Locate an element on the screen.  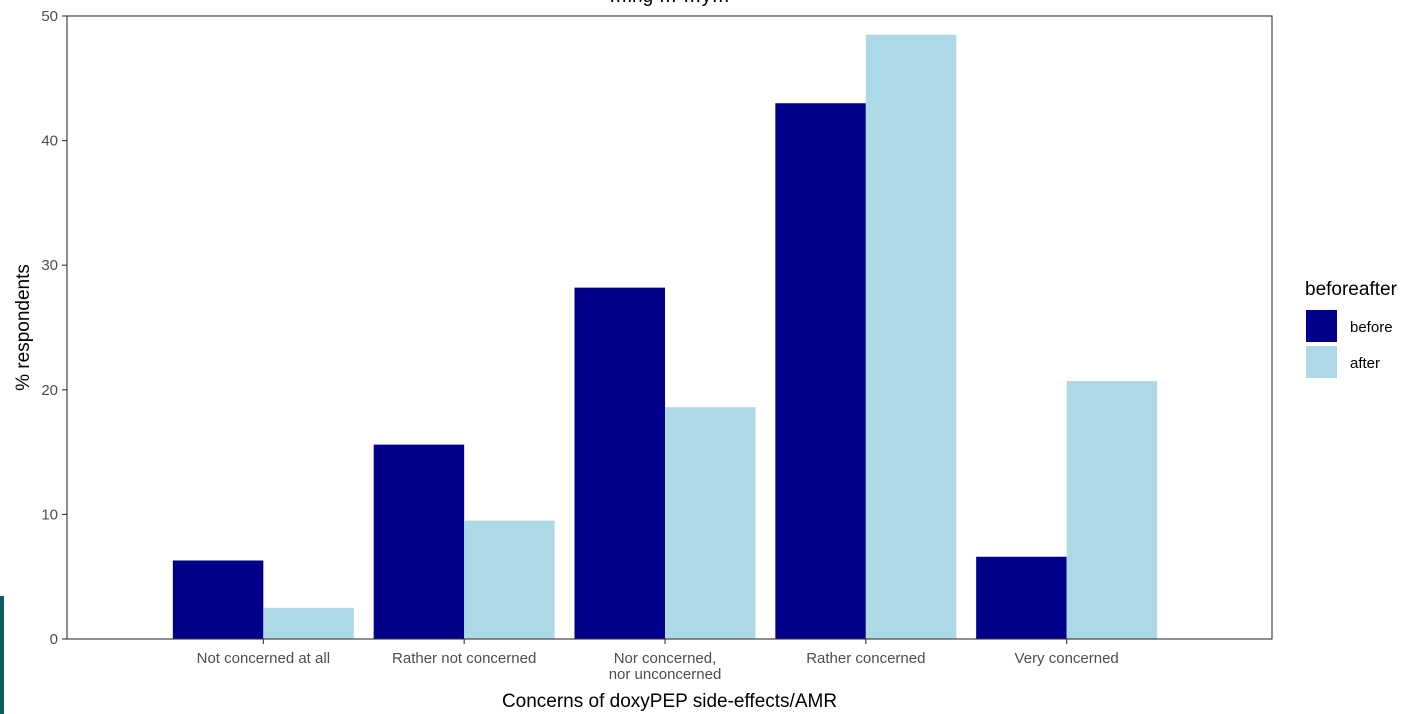
y-tick-label: 40 is located at coordinates (49, 141).